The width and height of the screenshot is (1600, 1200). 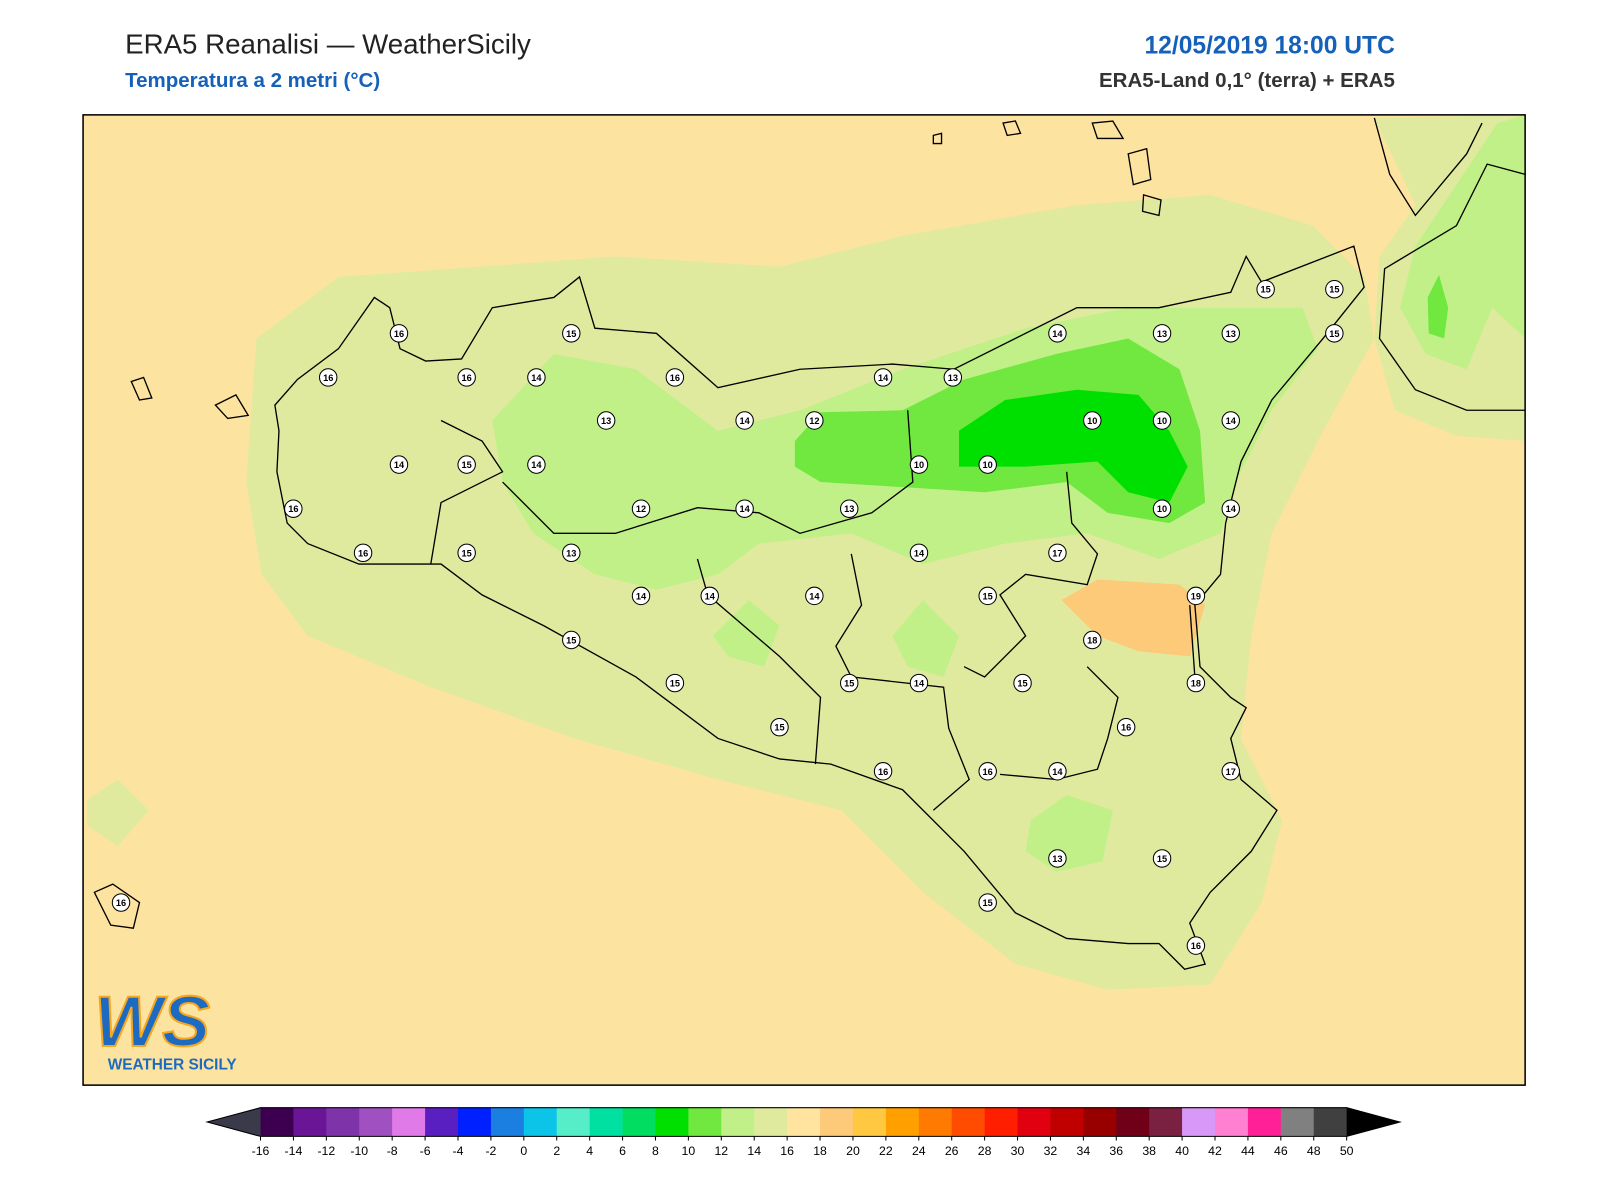 I want to click on colorbar-tick-label: 8, so click(x=655, y=1151).